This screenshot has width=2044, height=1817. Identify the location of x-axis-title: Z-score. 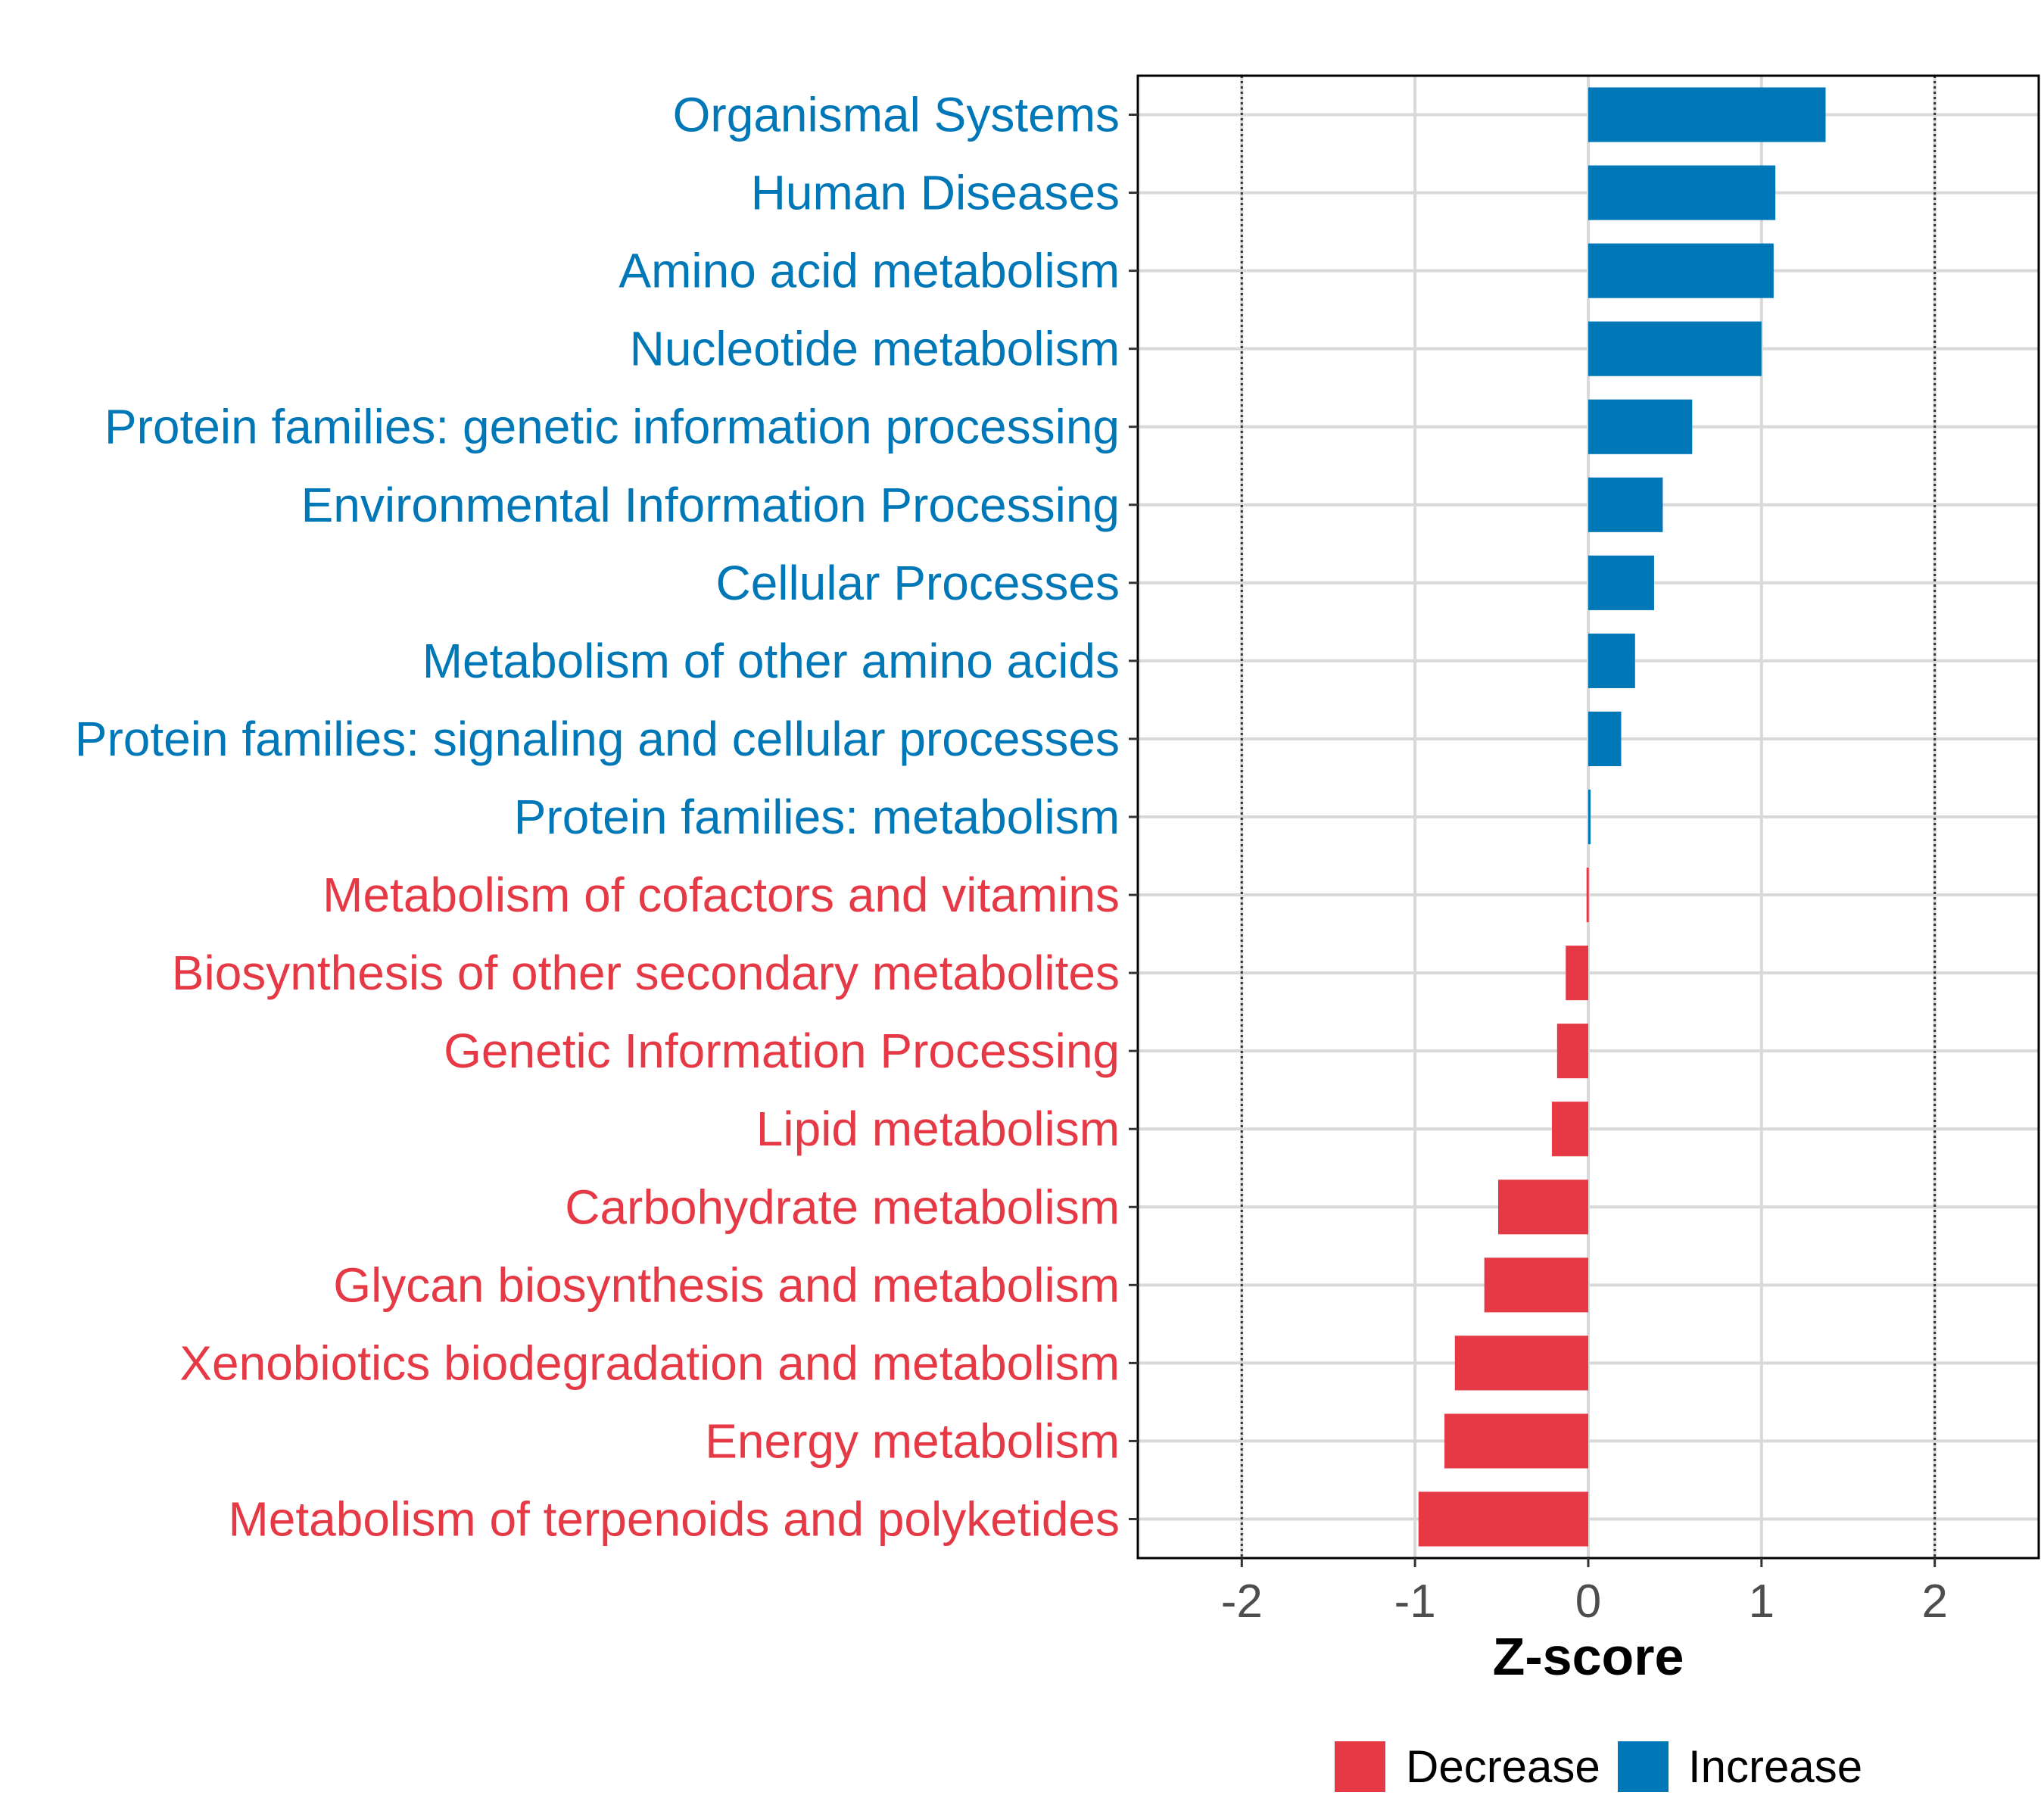
(1588, 1656).